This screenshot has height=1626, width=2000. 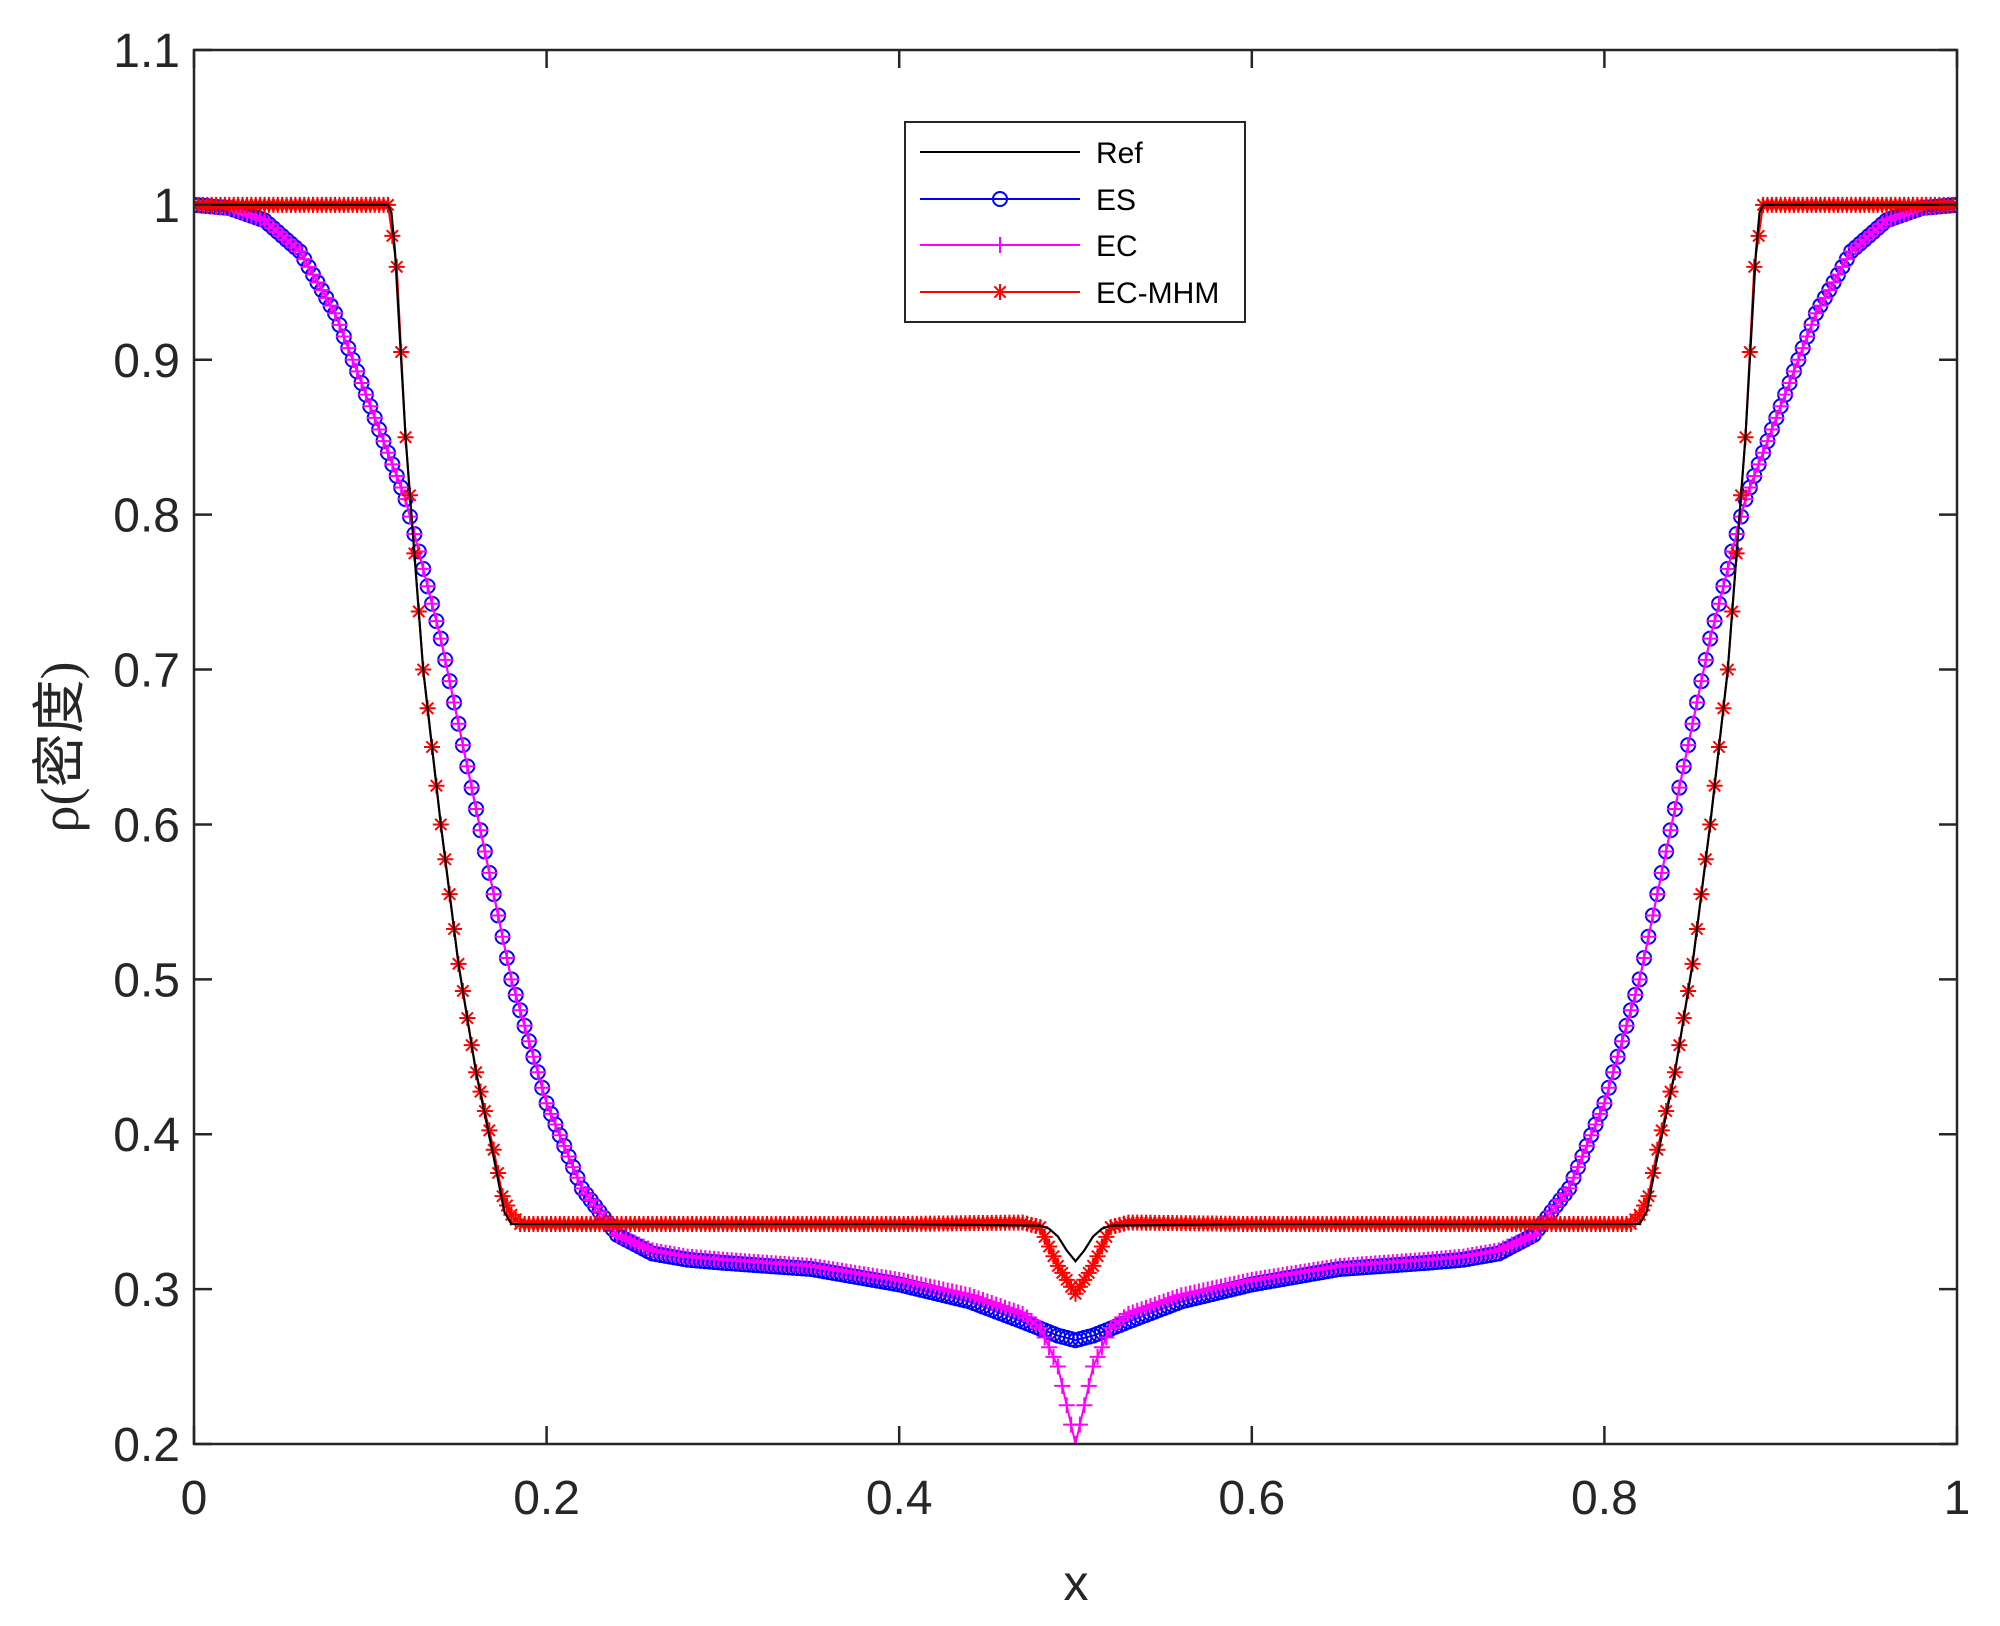 I want to click on legend-label-ec: EC, so click(x=1117, y=246).